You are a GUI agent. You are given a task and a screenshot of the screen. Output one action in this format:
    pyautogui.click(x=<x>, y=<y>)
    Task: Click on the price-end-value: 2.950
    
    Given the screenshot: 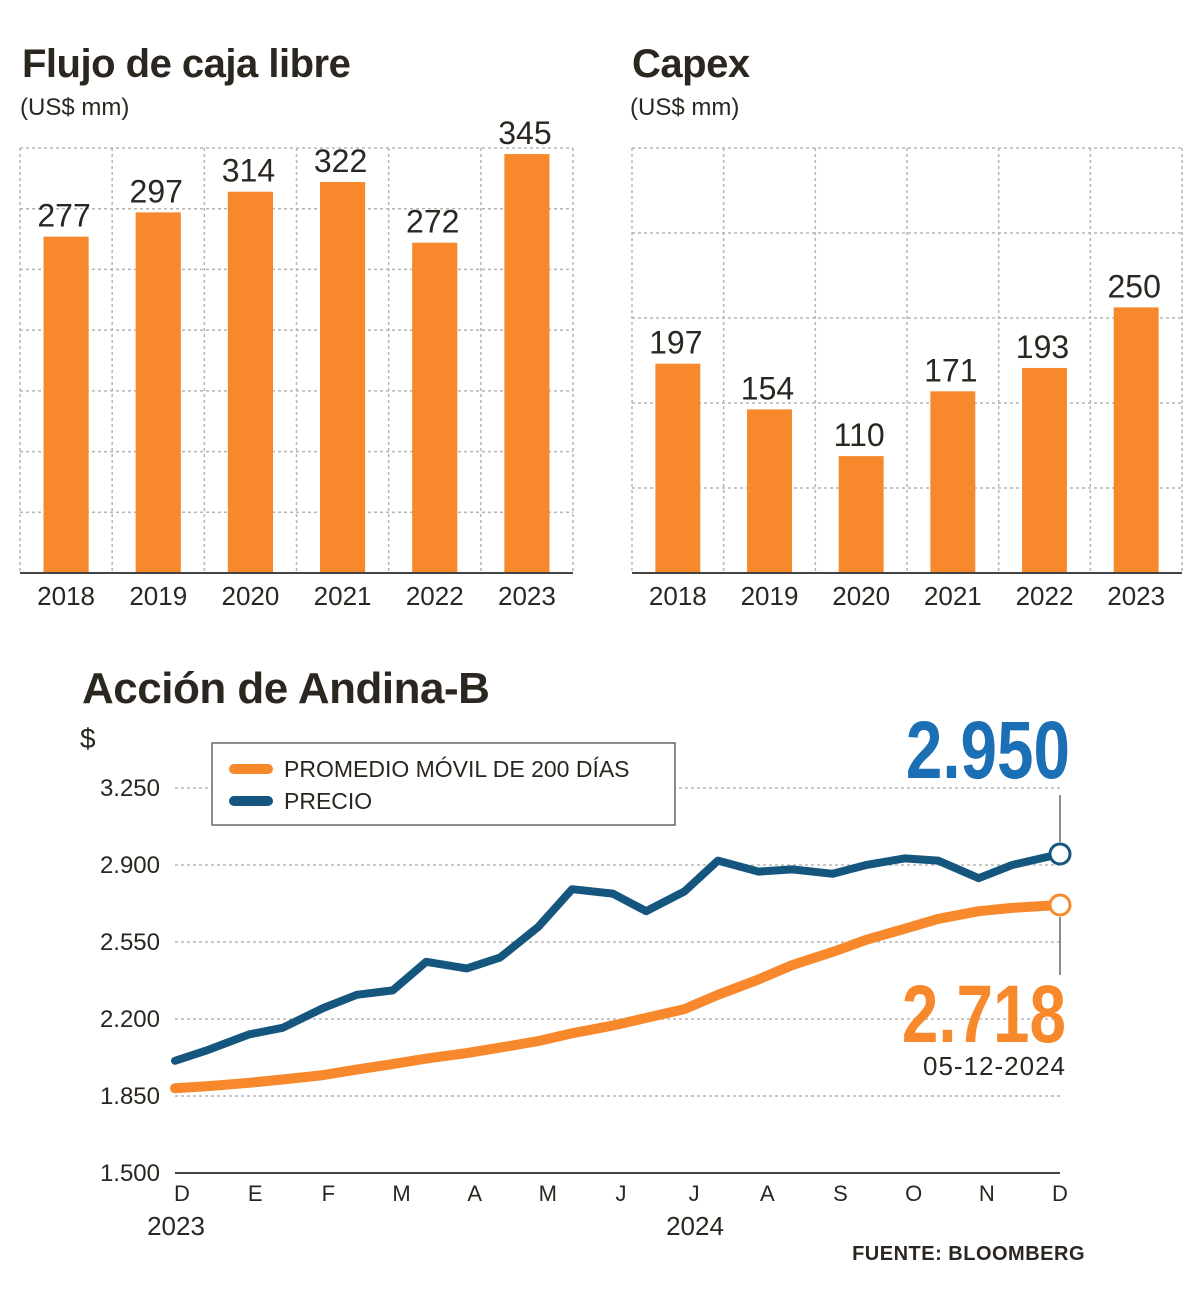 What is the action you would take?
    pyautogui.click(x=988, y=750)
    